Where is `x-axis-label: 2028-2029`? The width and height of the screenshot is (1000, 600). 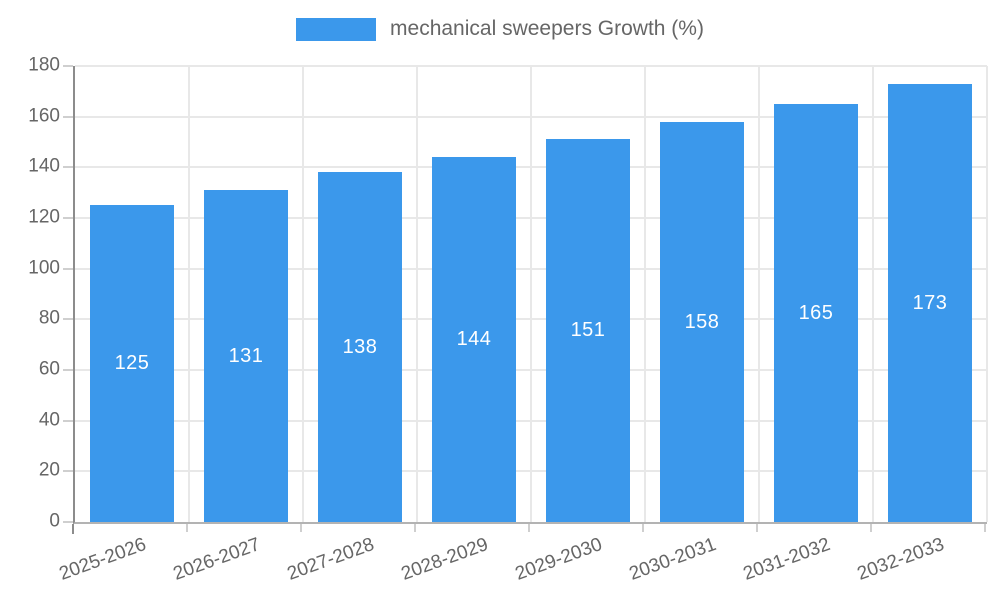 x-axis-label: 2028-2029 is located at coordinates (445, 559).